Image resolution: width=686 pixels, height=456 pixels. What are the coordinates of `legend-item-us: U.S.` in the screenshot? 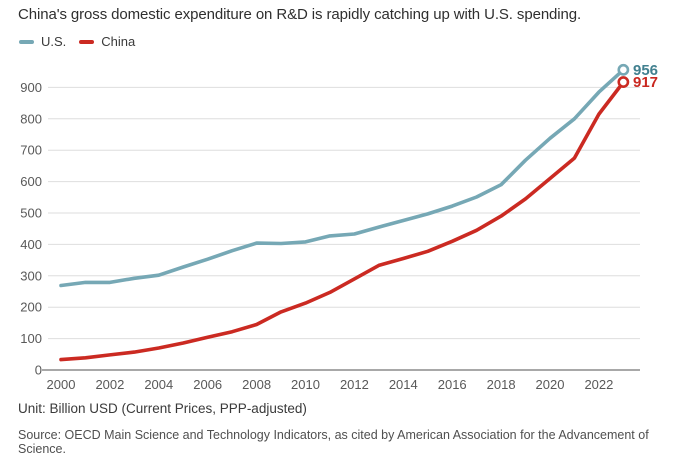 It's located at (42, 41).